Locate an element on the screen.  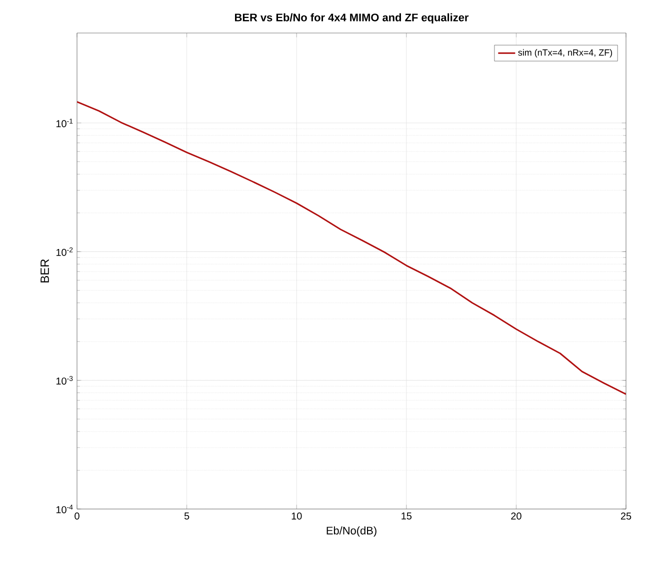
y-tick-label: 10$^{-2}$ is located at coordinates (64, 251).